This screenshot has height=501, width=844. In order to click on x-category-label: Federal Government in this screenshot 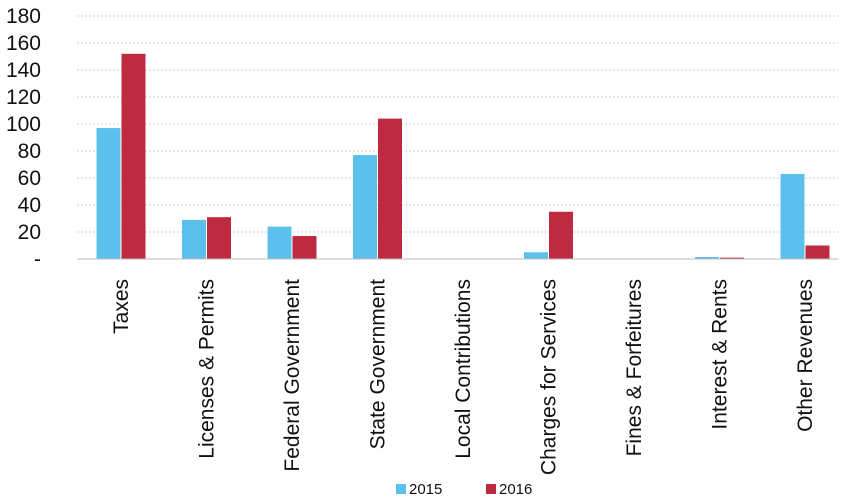, I will do `click(292, 375)`.